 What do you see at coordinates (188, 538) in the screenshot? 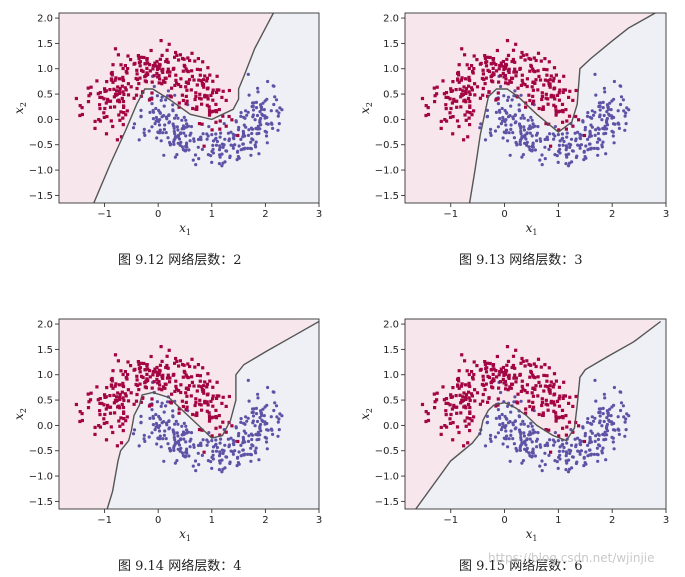
I see `x-axis-label-sub: 1` at bounding box center [188, 538].